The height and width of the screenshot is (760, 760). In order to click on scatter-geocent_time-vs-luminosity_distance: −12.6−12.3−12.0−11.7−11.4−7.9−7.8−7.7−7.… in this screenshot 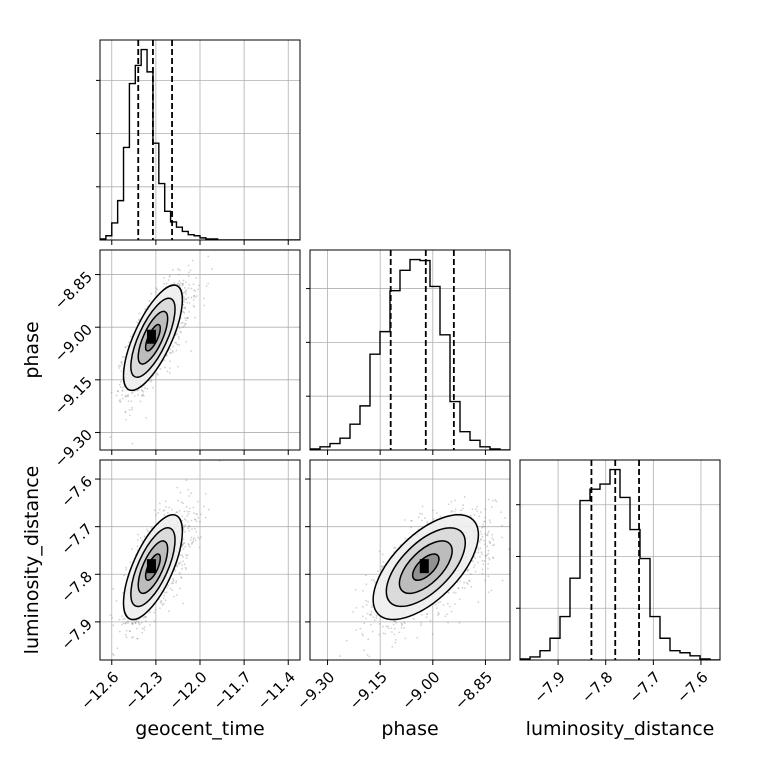, I will do `click(179, 586)`.